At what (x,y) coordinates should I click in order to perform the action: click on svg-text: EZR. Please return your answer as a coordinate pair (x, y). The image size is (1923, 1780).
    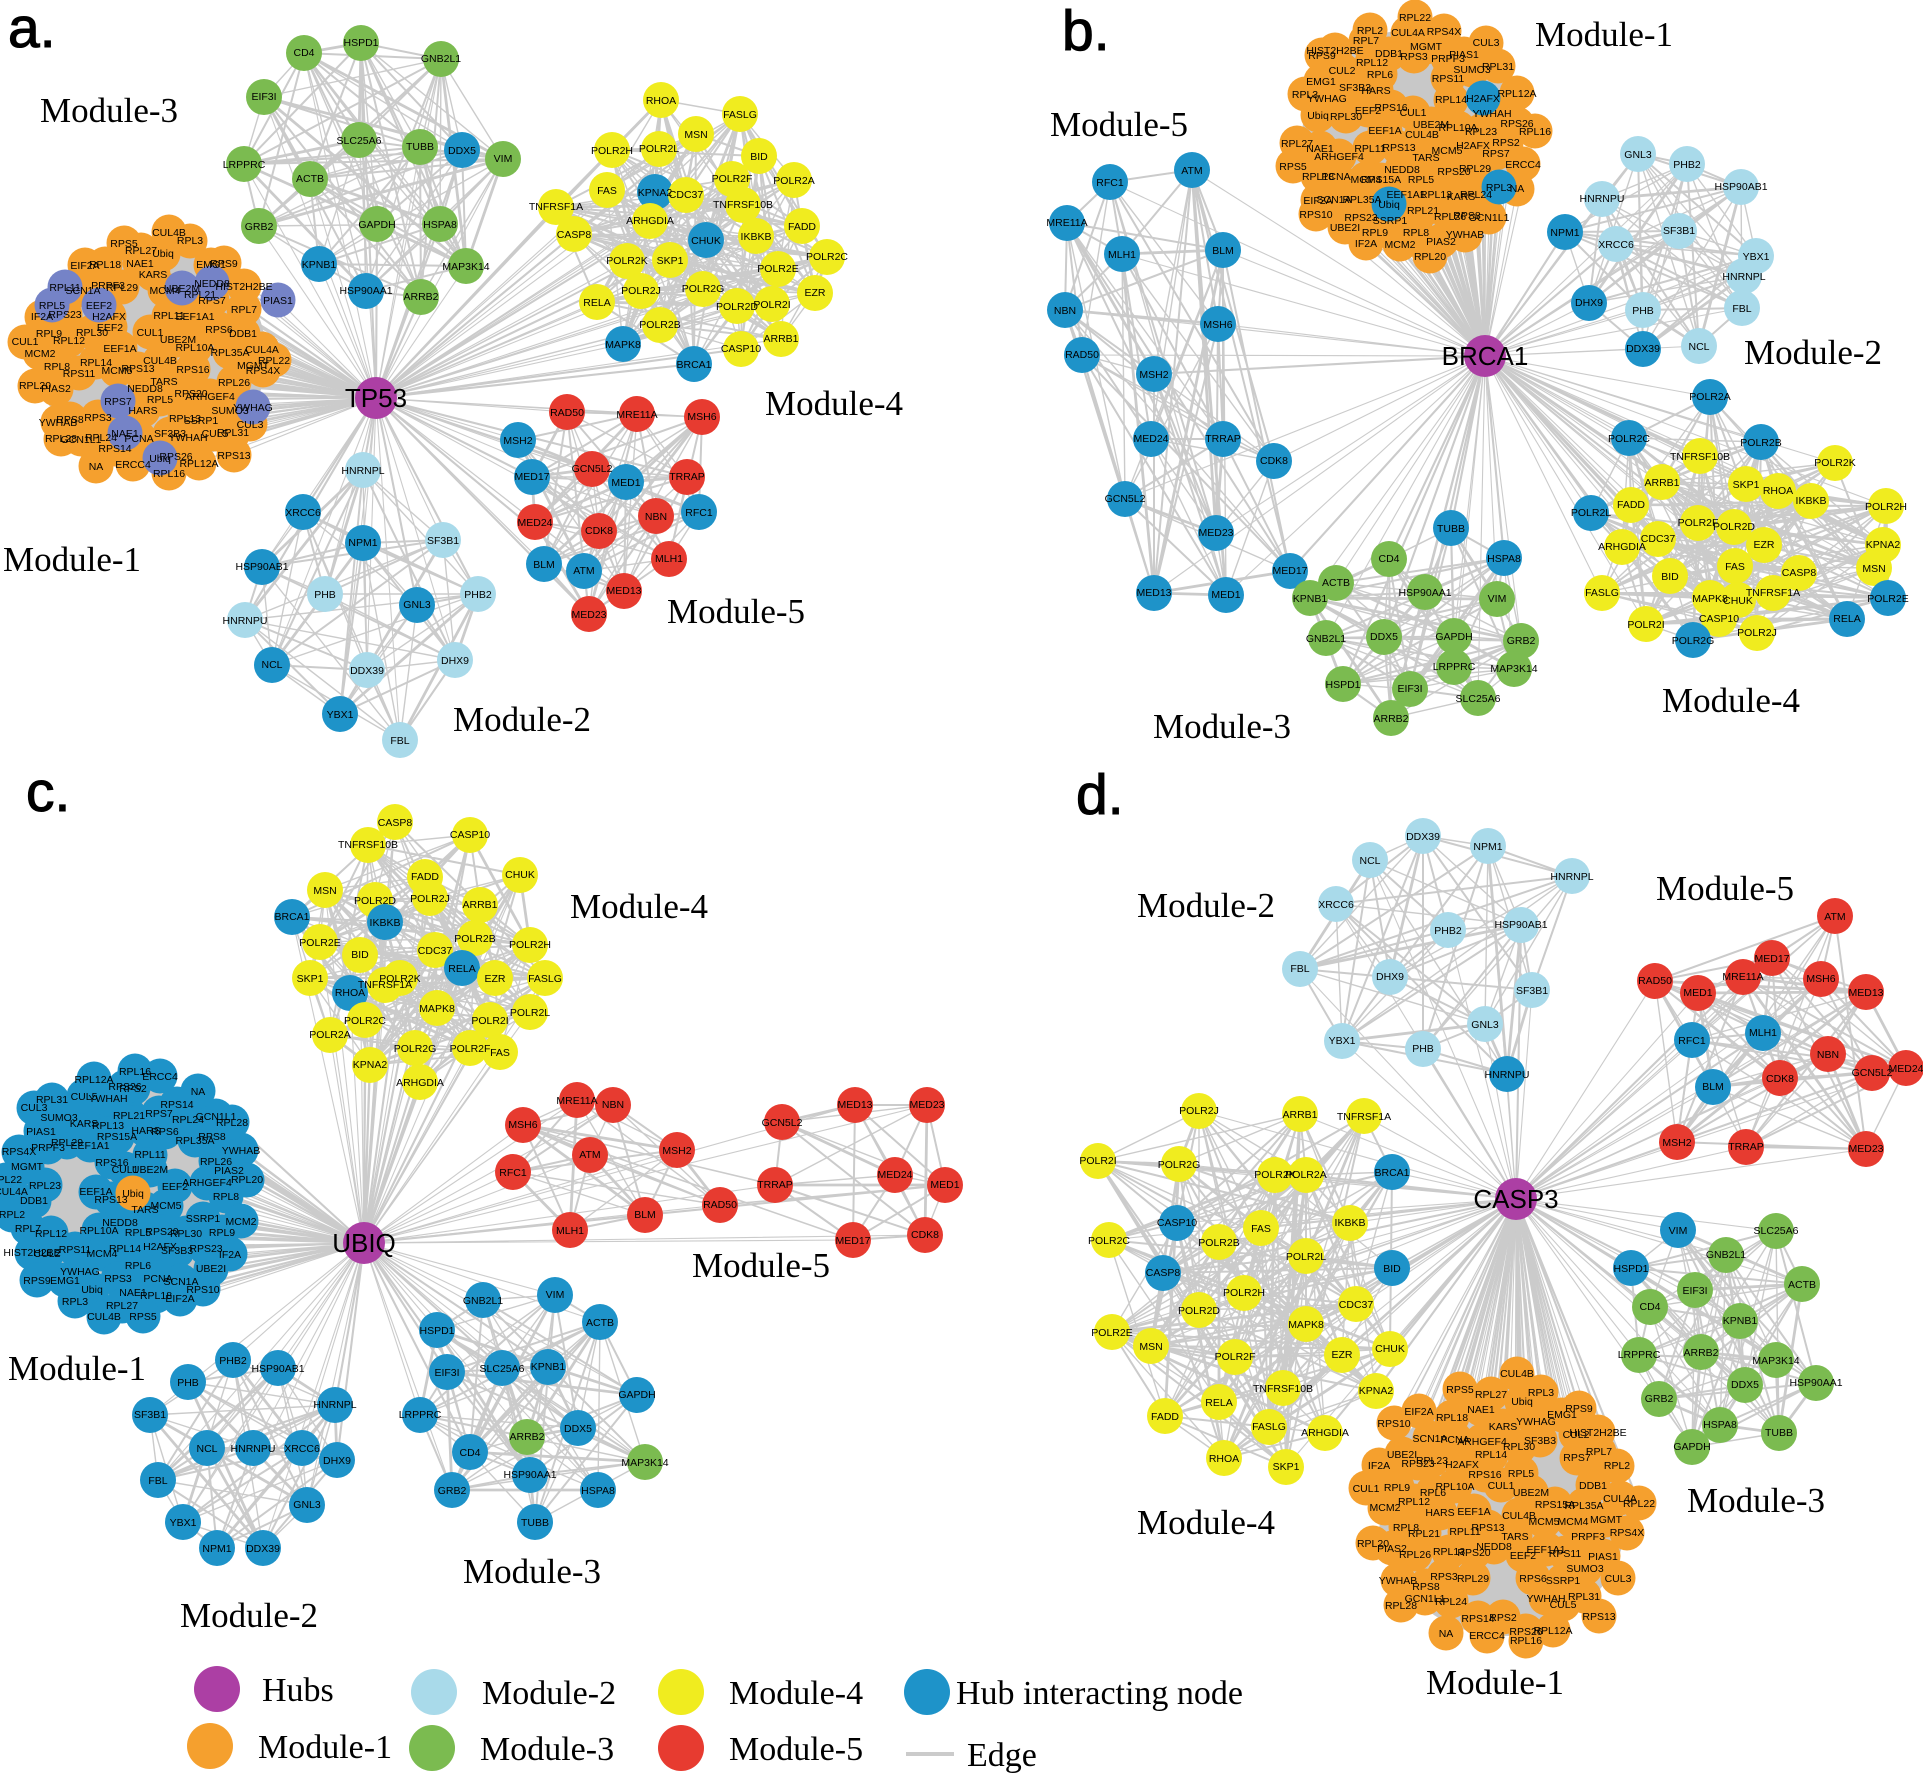
    Looking at the image, I should click on (1764, 545).